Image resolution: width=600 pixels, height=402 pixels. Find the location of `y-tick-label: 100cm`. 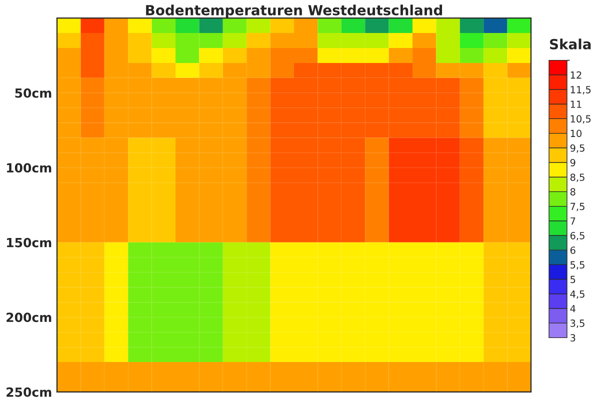

y-tick-label: 100cm is located at coordinates (29, 168).